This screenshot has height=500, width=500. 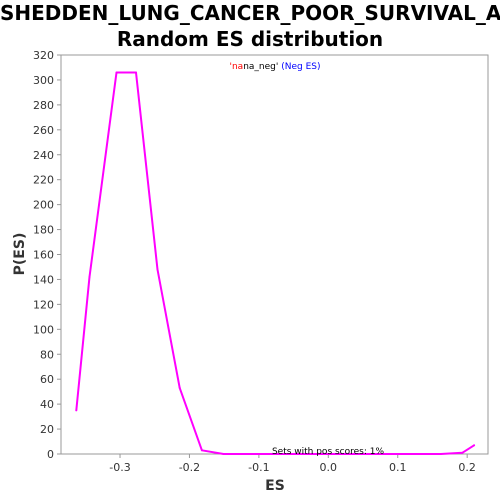 What do you see at coordinates (47, 404) in the screenshot?
I see `y-tick-label: 40` at bounding box center [47, 404].